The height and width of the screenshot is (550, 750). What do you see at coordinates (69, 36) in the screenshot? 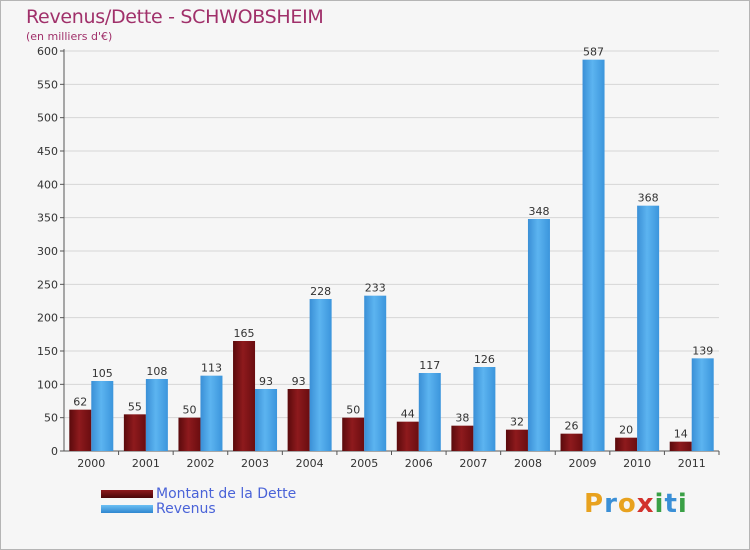
I see `chart-subtitle: (en milliers d'€)` at bounding box center [69, 36].